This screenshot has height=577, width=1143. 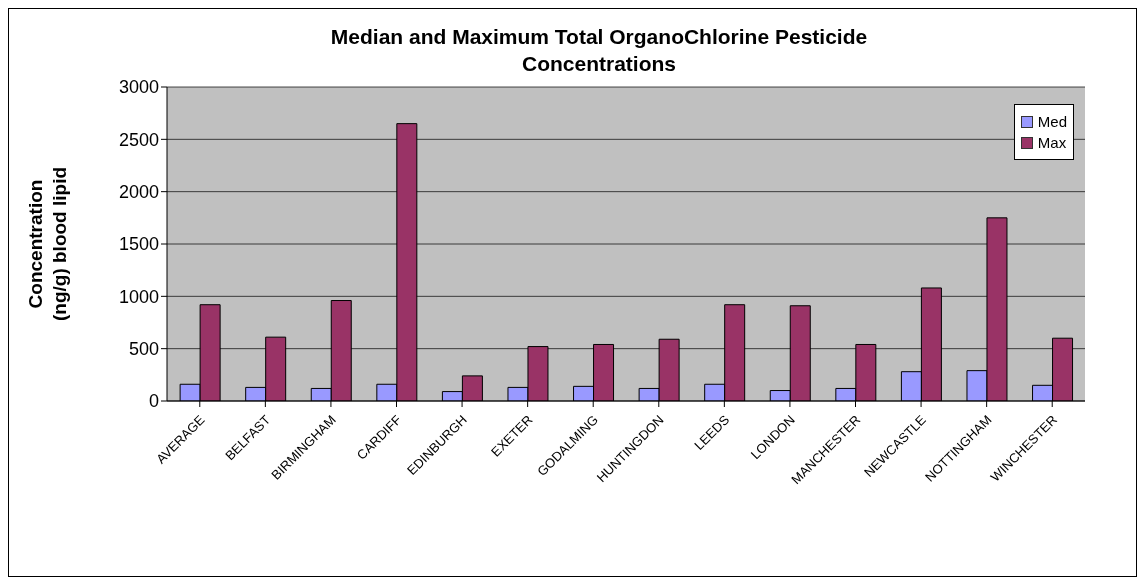 I want to click on y-tick-label: 1500, so click(x=138, y=244).